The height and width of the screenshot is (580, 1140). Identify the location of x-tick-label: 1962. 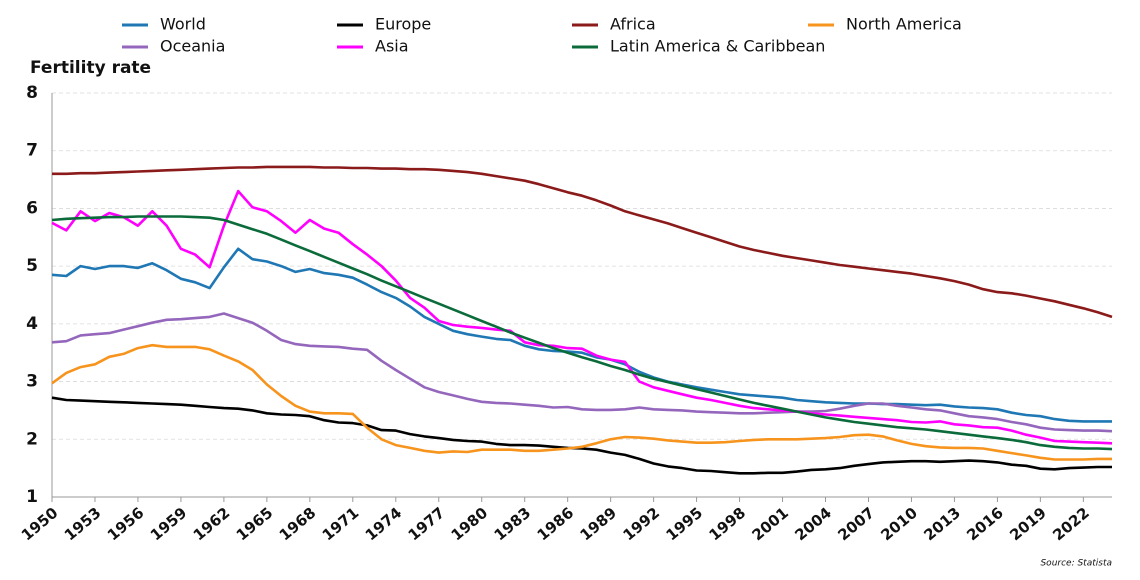
(212, 524).